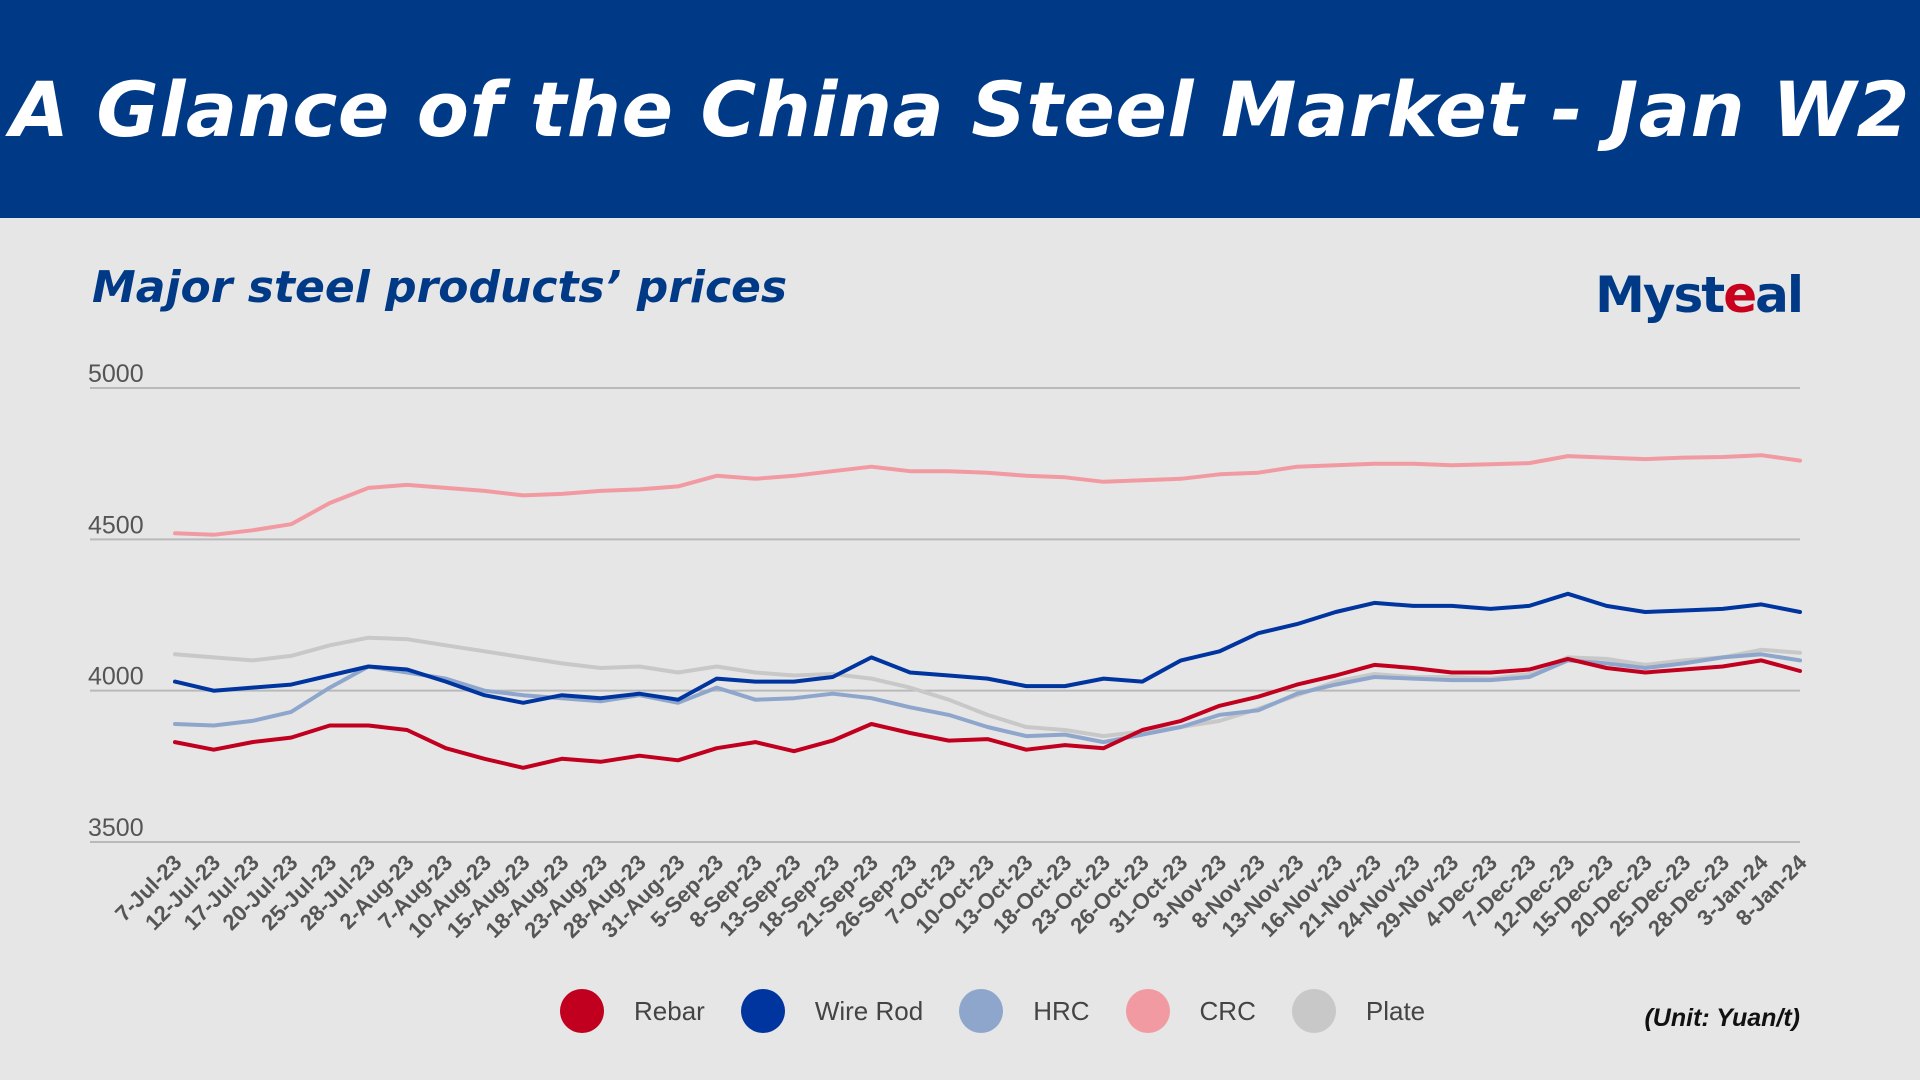 The height and width of the screenshot is (1080, 1920). I want to click on mysteel-logo: Mysteal, so click(1699, 295).